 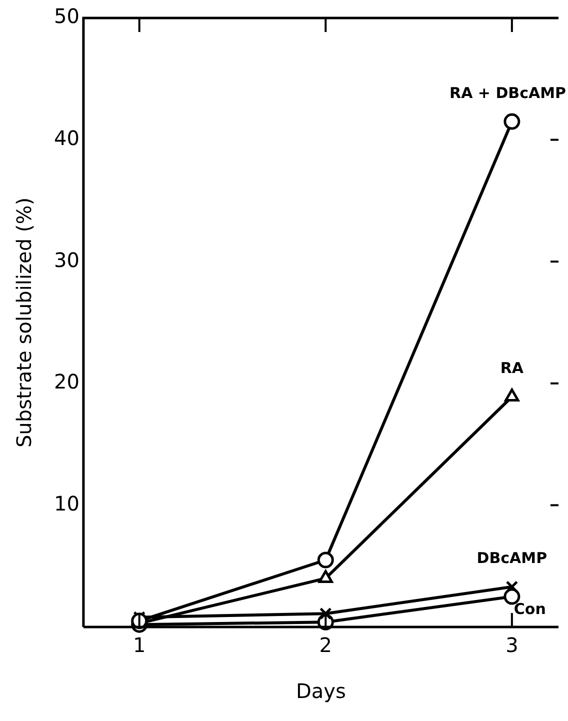 What do you see at coordinates (512, 558) in the screenshot?
I see `series-label: DBcAMP` at bounding box center [512, 558].